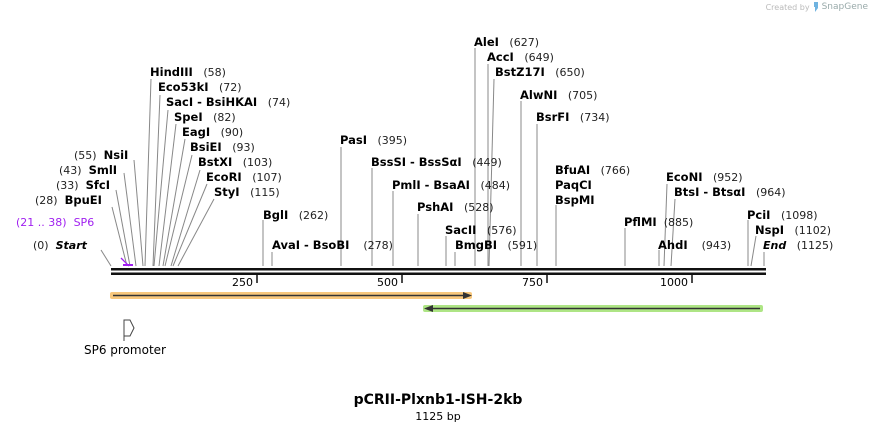 This screenshot has width=876, height=432. I want to click on site-bpuei: (28) BpuEI, so click(68, 200).